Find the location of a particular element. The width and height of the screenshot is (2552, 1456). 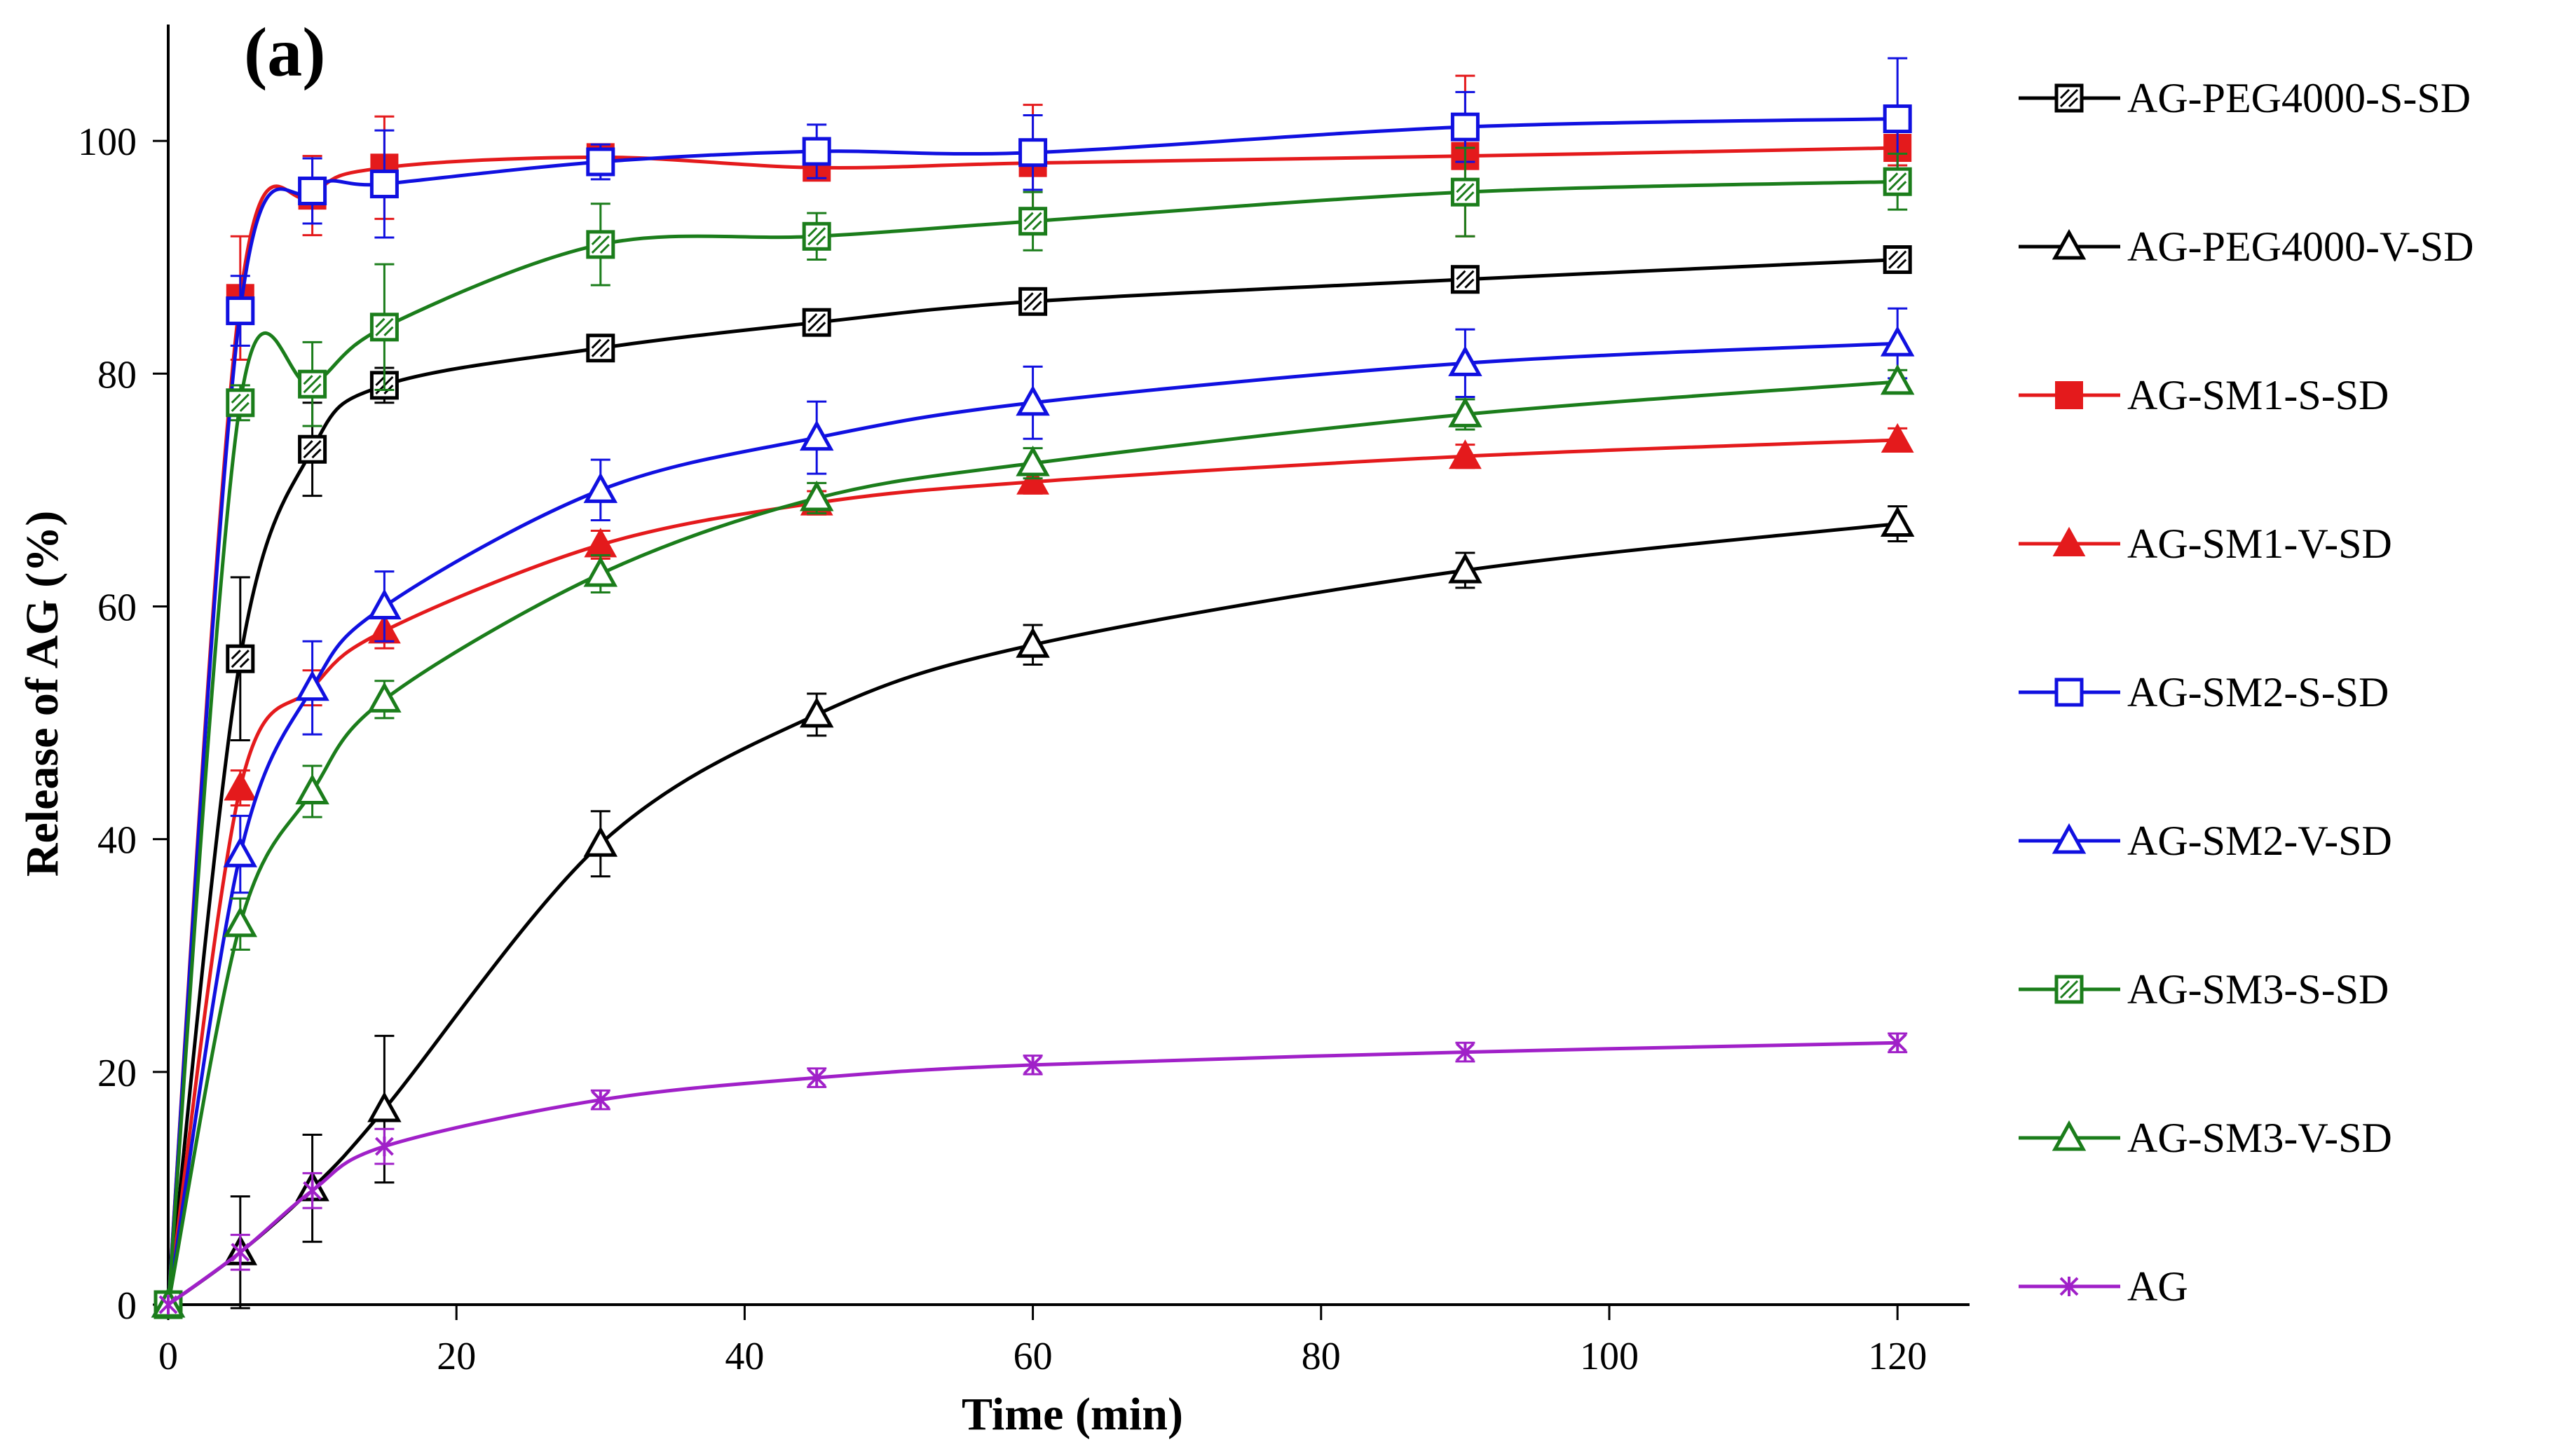

y-tick-label: 80 is located at coordinates (117, 375).